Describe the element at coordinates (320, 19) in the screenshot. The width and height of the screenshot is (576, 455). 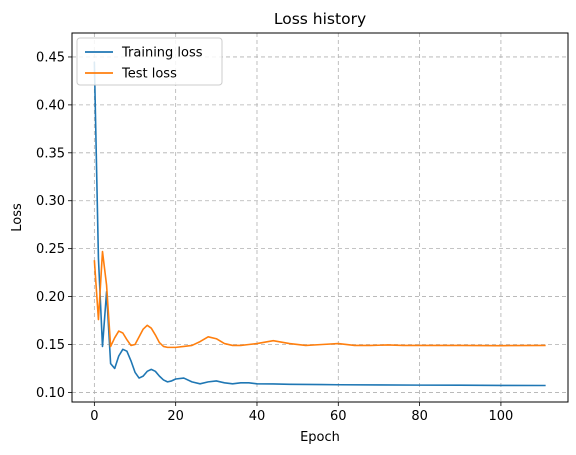
I see `chart-title: Loss history` at that location.